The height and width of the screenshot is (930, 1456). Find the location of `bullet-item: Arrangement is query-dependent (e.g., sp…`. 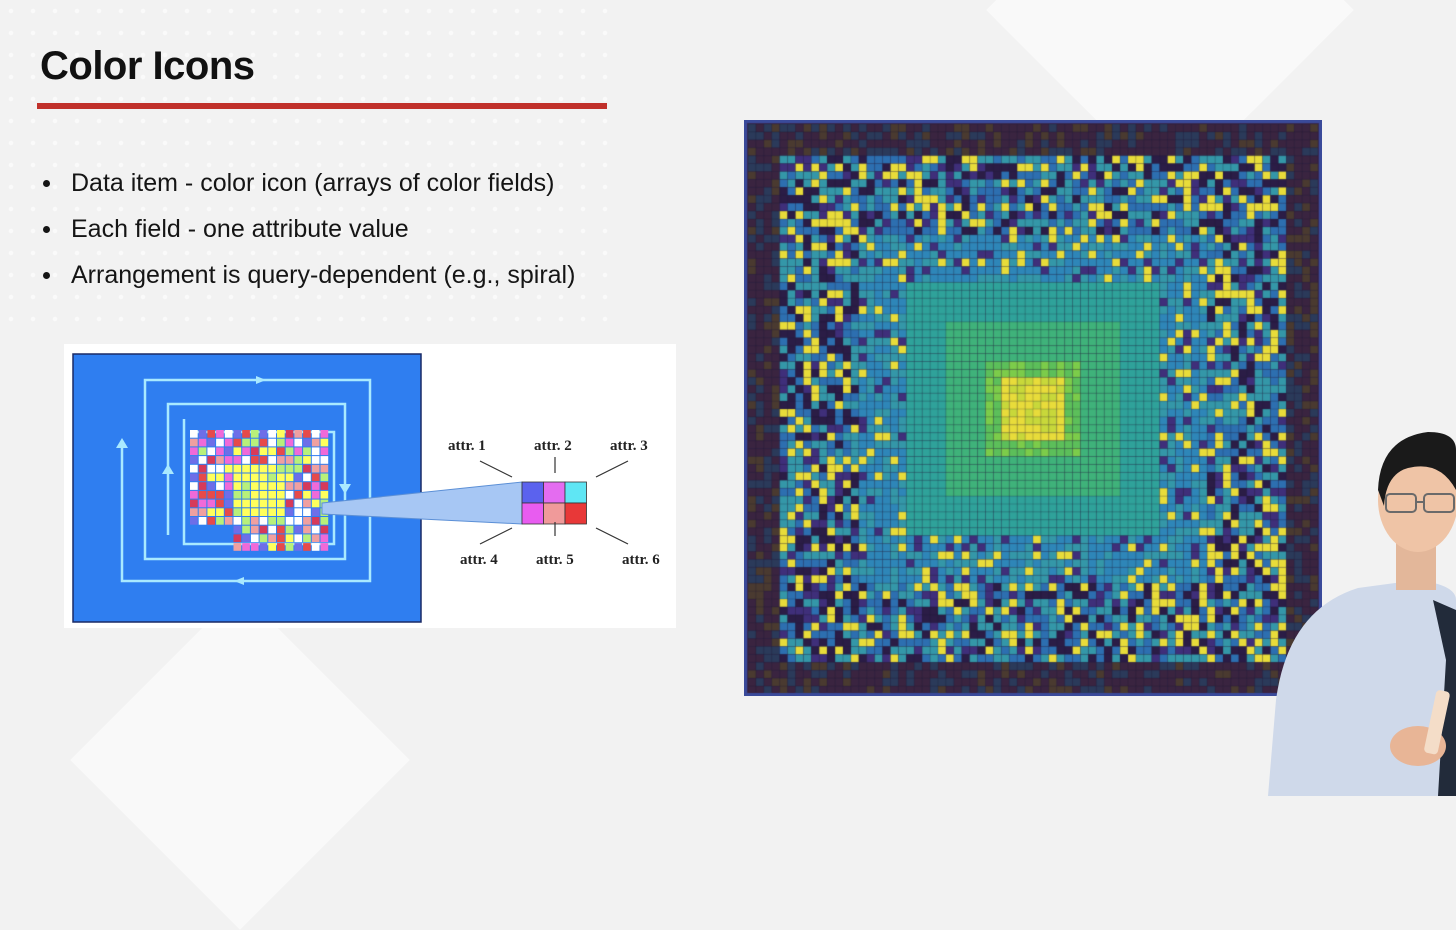

bullet-item: Arrangement is query-dependent (e.g., sp… is located at coordinates (307, 279).